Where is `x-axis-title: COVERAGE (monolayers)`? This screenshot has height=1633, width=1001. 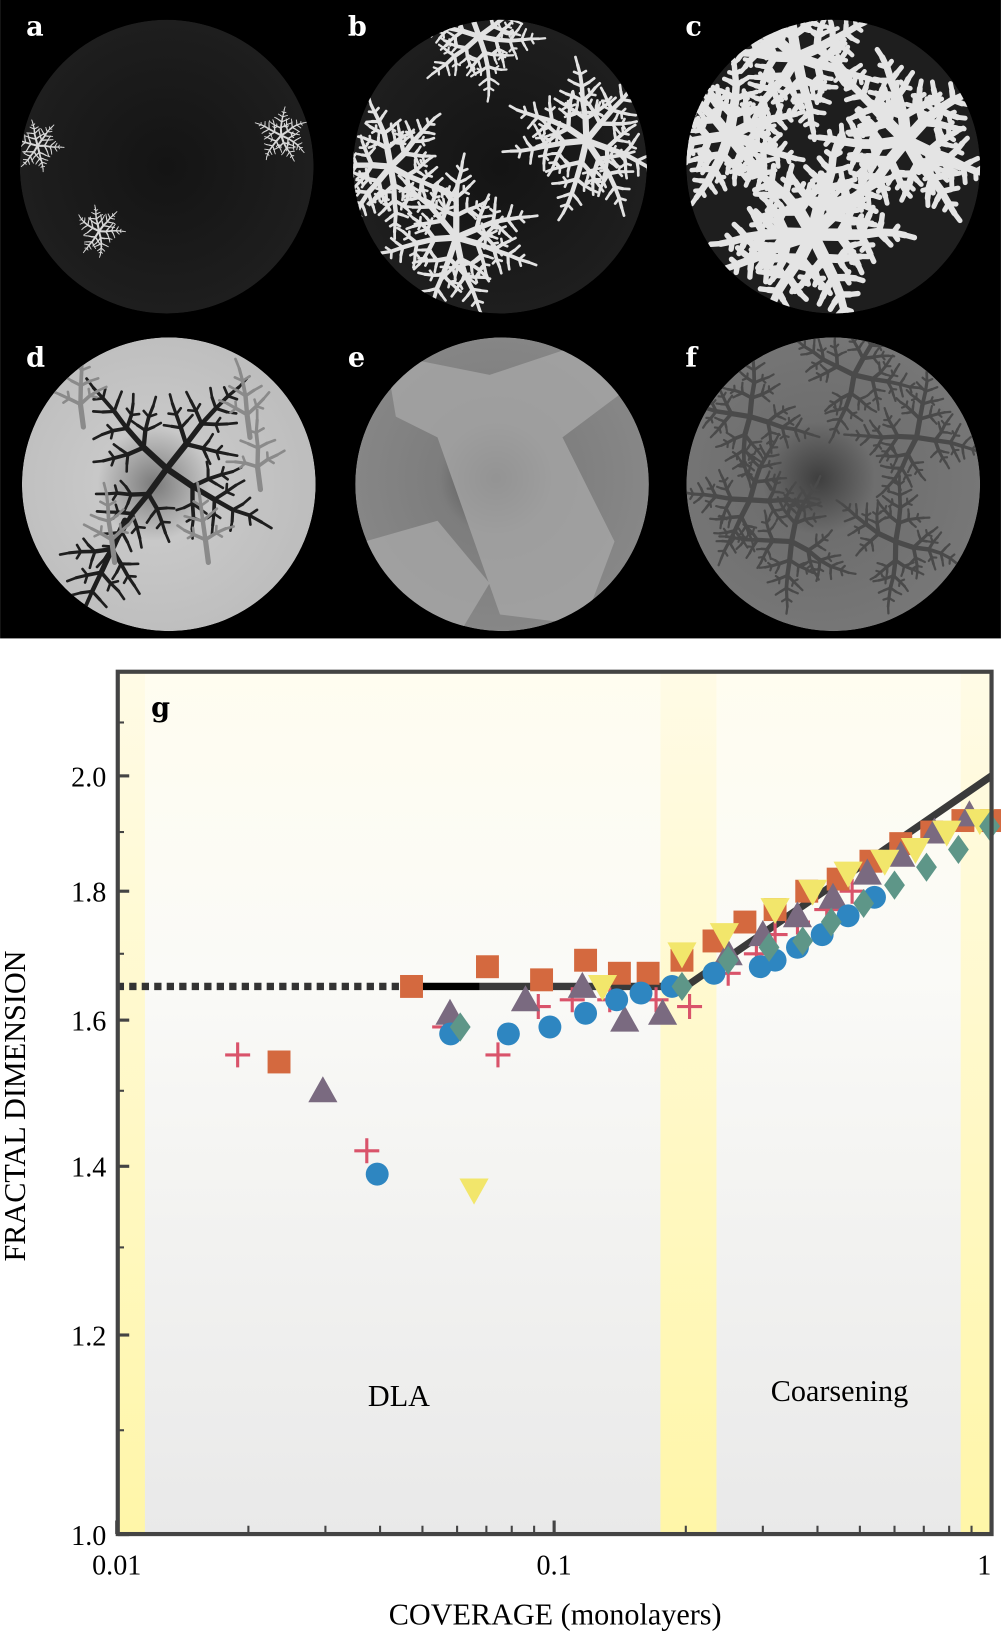 x-axis-title: COVERAGE (monolayers) is located at coordinates (555, 1615).